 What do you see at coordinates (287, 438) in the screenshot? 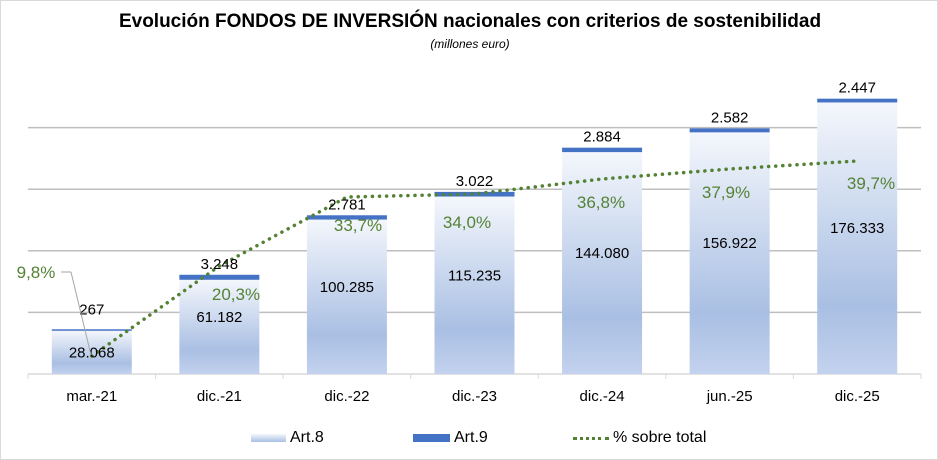
I see `legend-item-art8: Art.8` at bounding box center [287, 438].